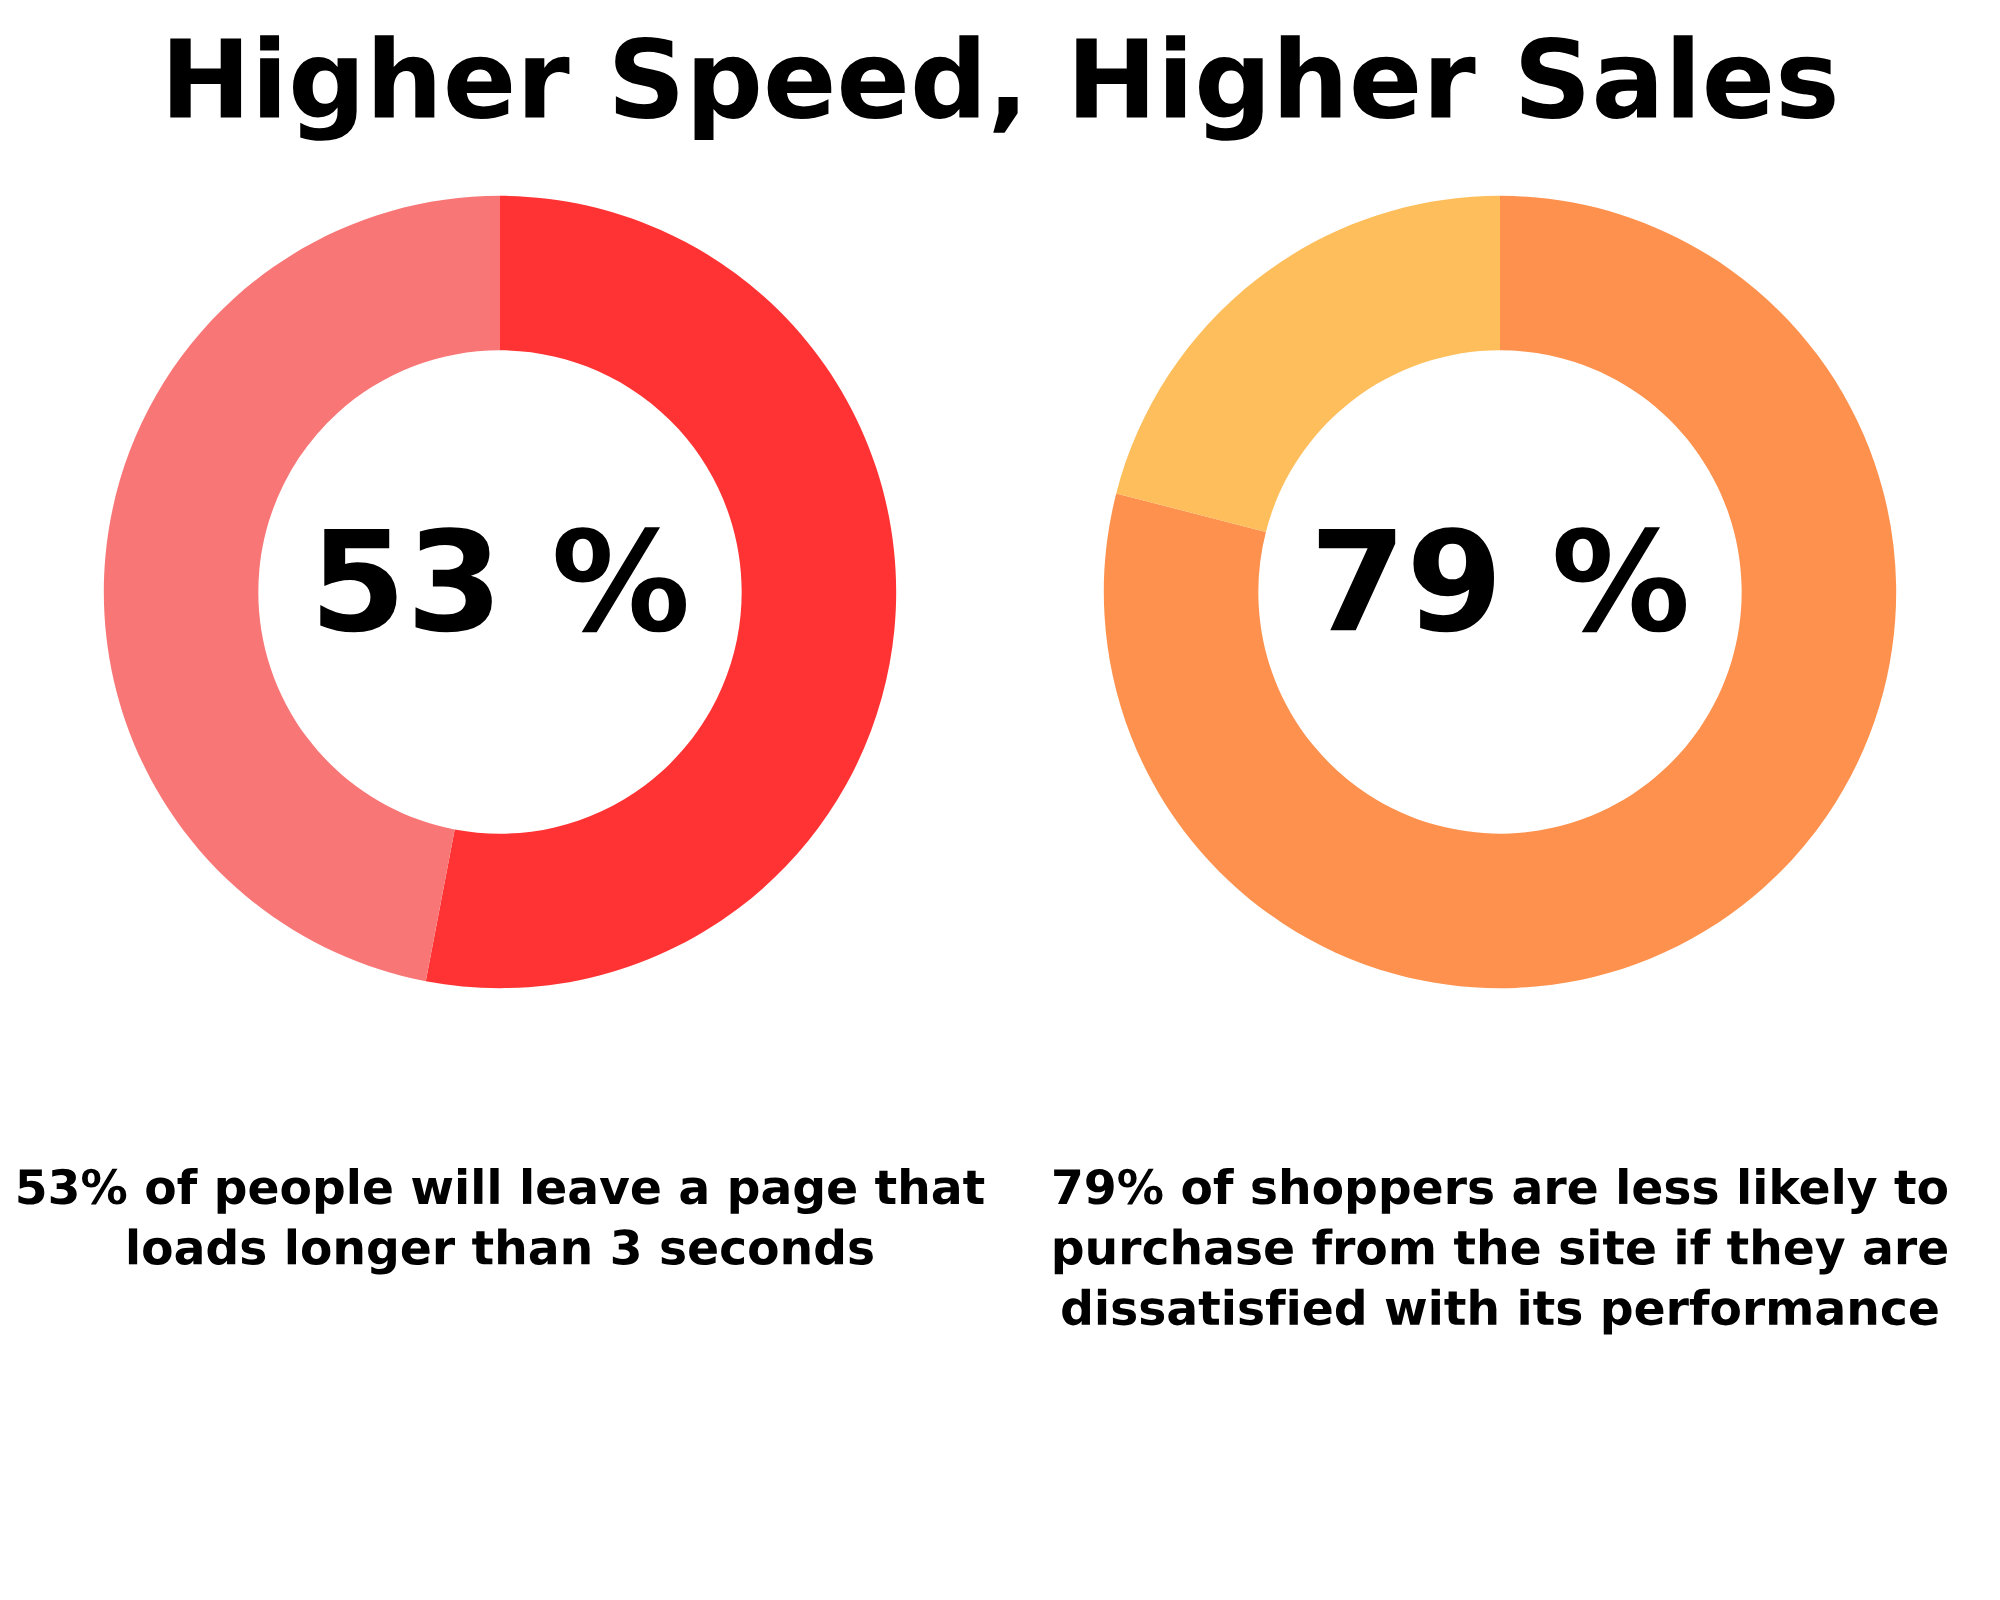 Image resolution: width=2000 pixels, height=1600 pixels. I want to click on text: 53% of people will leave a page that loads longer than 3 seconds, so click(501, 1221).